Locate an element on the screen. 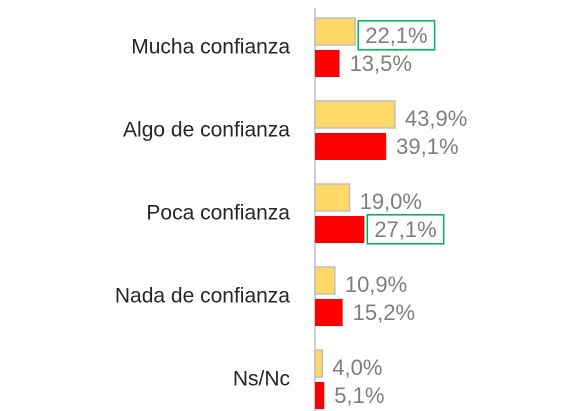 The width and height of the screenshot is (579, 411). value-label: 4,0% is located at coordinates (357, 367).